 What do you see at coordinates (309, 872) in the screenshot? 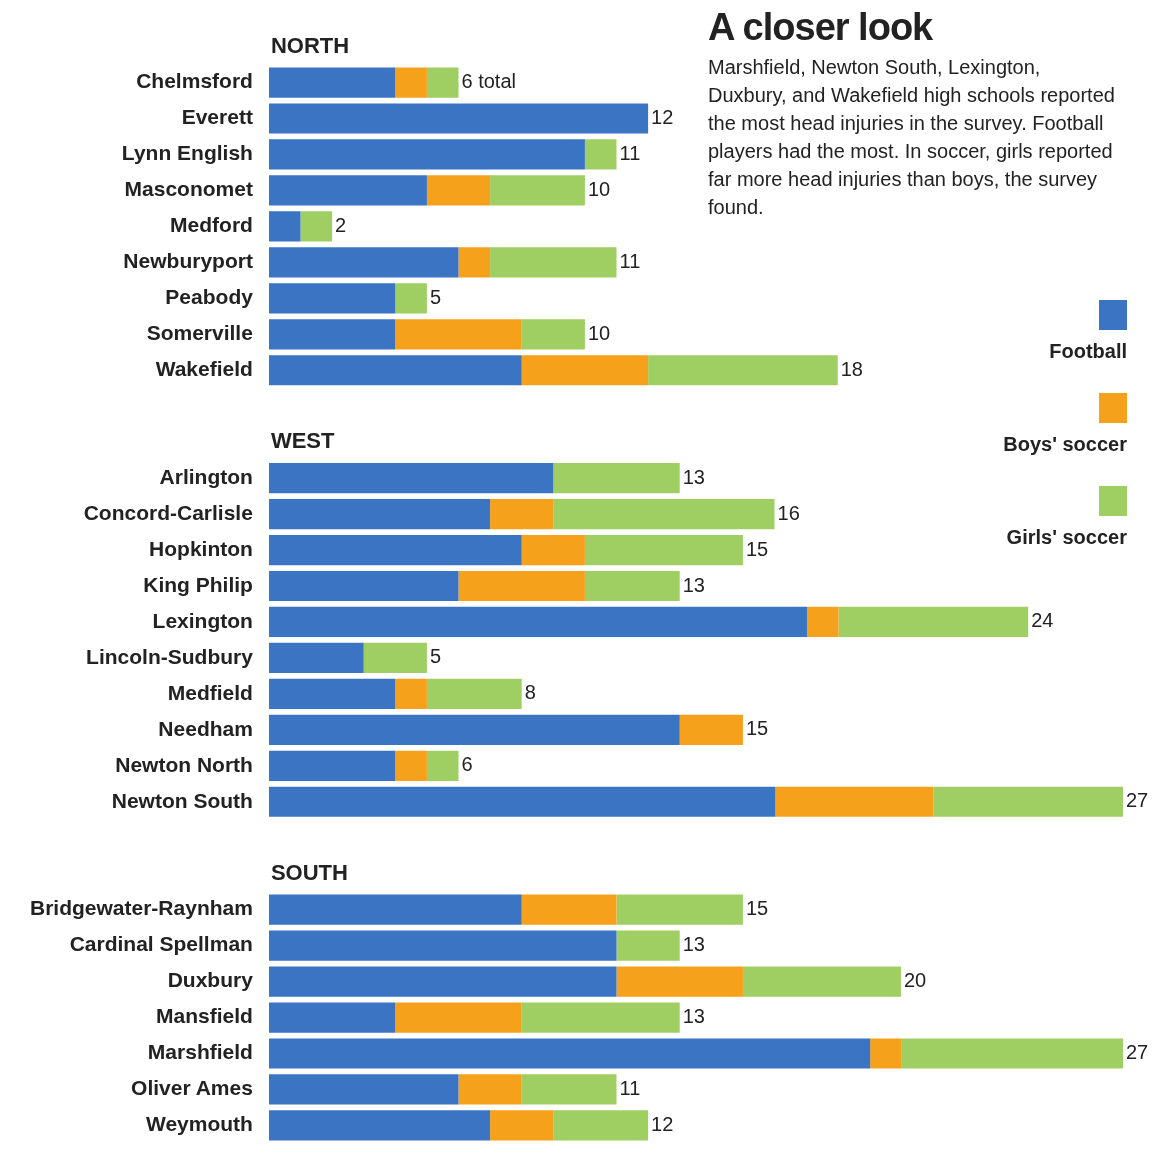
I see `annotation: SOUTH` at bounding box center [309, 872].